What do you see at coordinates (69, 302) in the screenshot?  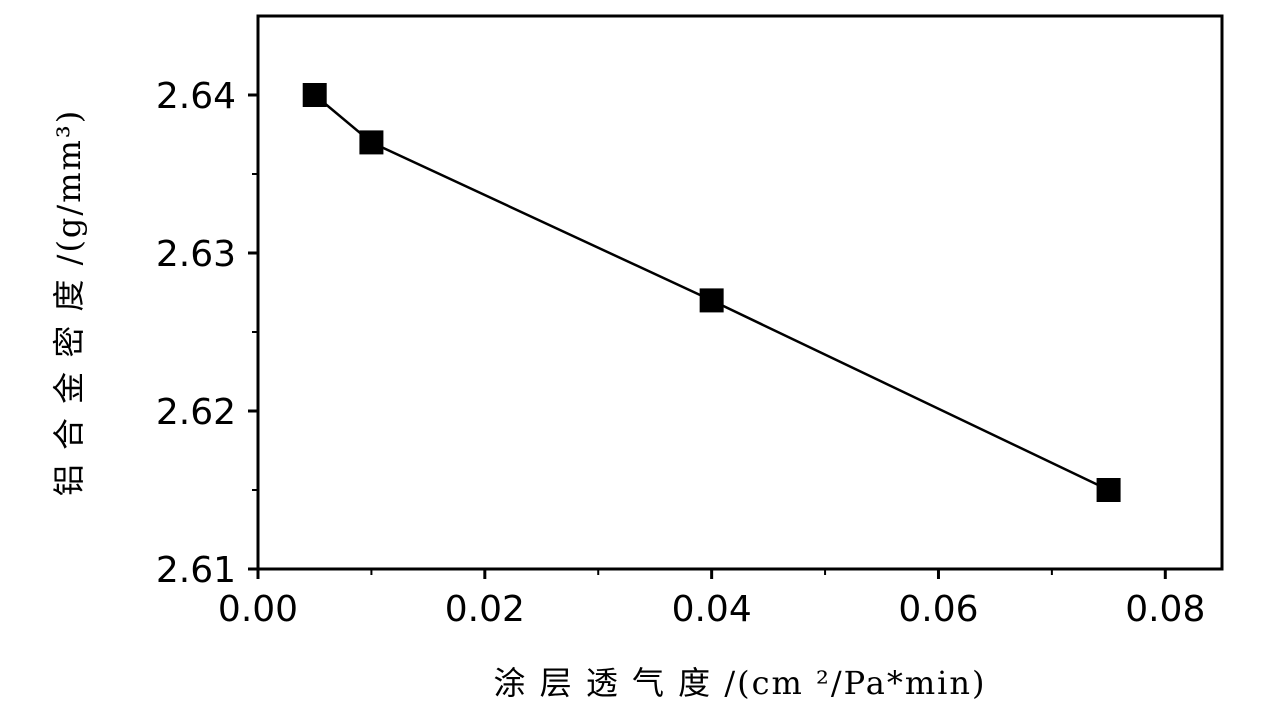 I see `y-axis-title: 铝 合 金 密 度 /(g/mm³)` at bounding box center [69, 302].